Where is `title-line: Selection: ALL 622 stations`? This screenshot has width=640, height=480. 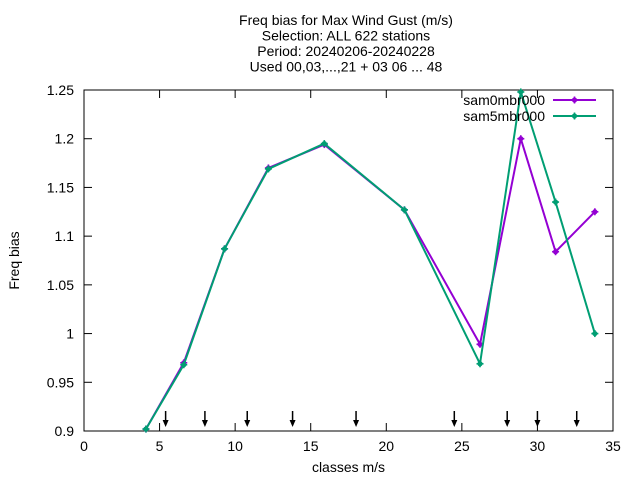 title-line: Selection: ALL 622 stations is located at coordinates (346, 36).